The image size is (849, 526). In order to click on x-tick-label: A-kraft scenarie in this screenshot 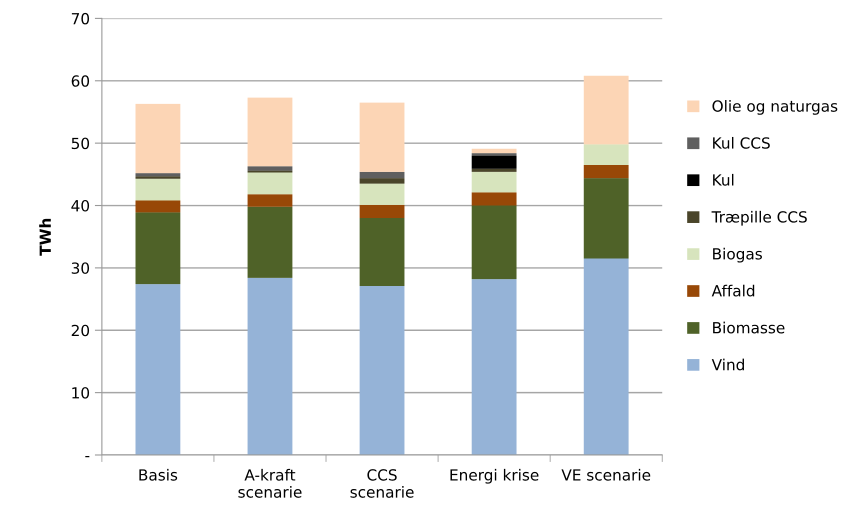, I will do `click(270, 483)`.